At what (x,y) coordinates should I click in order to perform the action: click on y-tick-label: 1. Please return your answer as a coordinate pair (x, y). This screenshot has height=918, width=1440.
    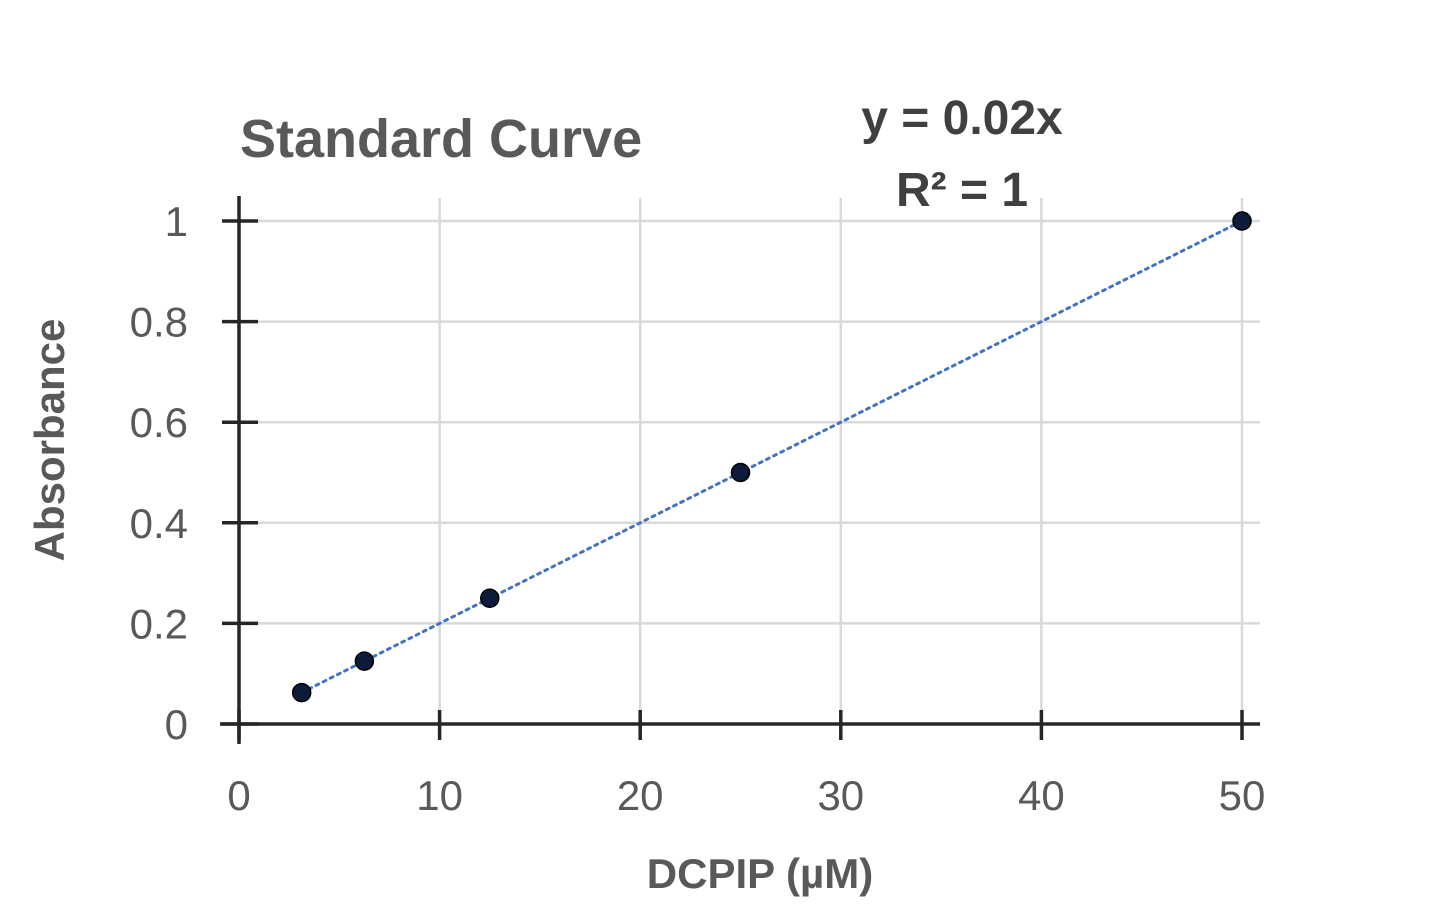
    Looking at the image, I should click on (176, 221).